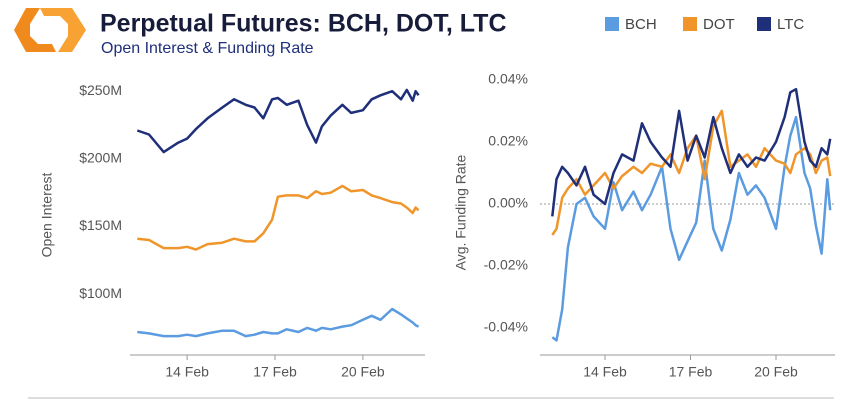 The height and width of the screenshot is (408, 862). What do you see at coordinates (47, 214) in the screenshot?
I see `y-axis-title: Open Interest` at bounding box center [47, 214].